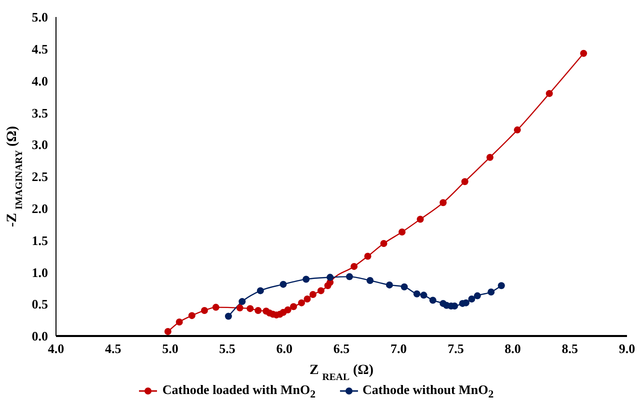 This screenshot has width=638, height=406. What do you see at coordinates (341, 372) in the screenshot?
I see `x-axis-title: Z $_{REAL}$ (Ω)` at bounding box center [341, 372].